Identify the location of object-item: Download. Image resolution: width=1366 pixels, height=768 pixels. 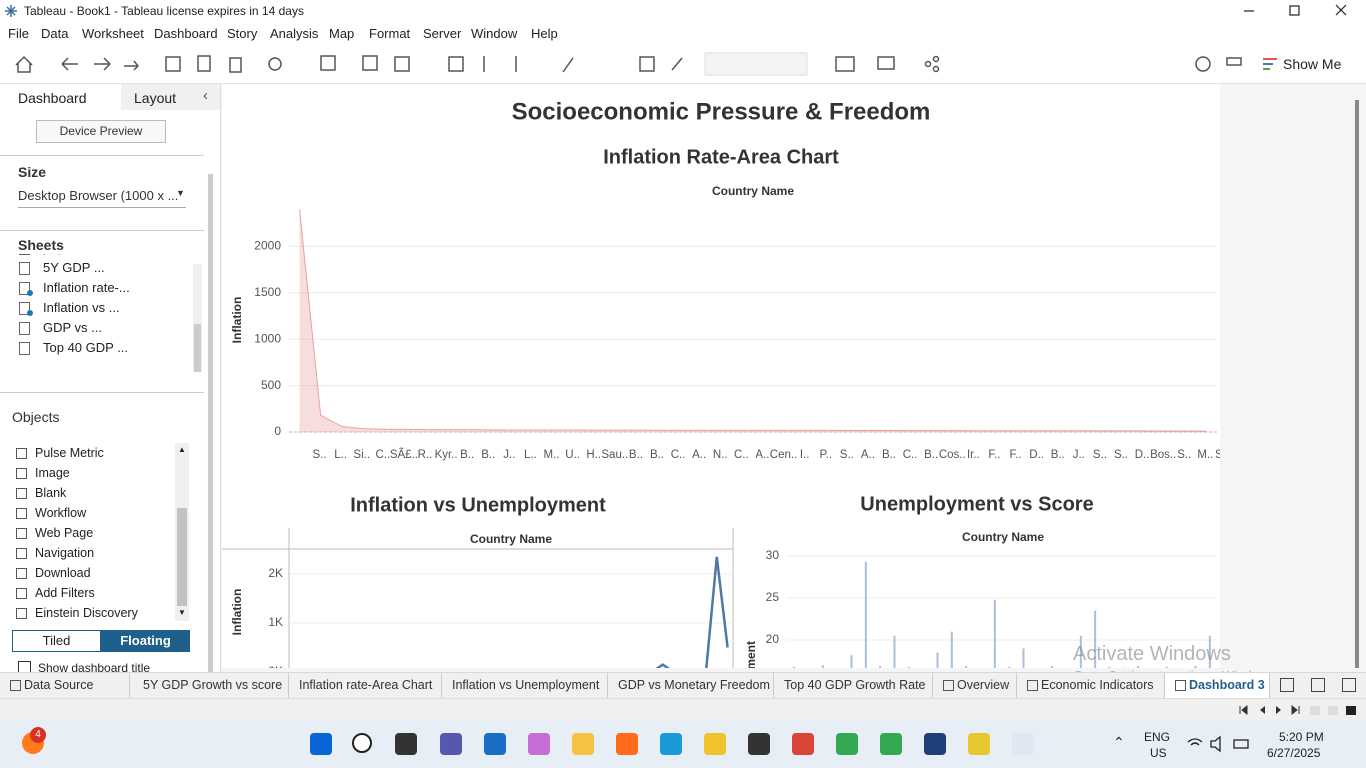
(63, 573).